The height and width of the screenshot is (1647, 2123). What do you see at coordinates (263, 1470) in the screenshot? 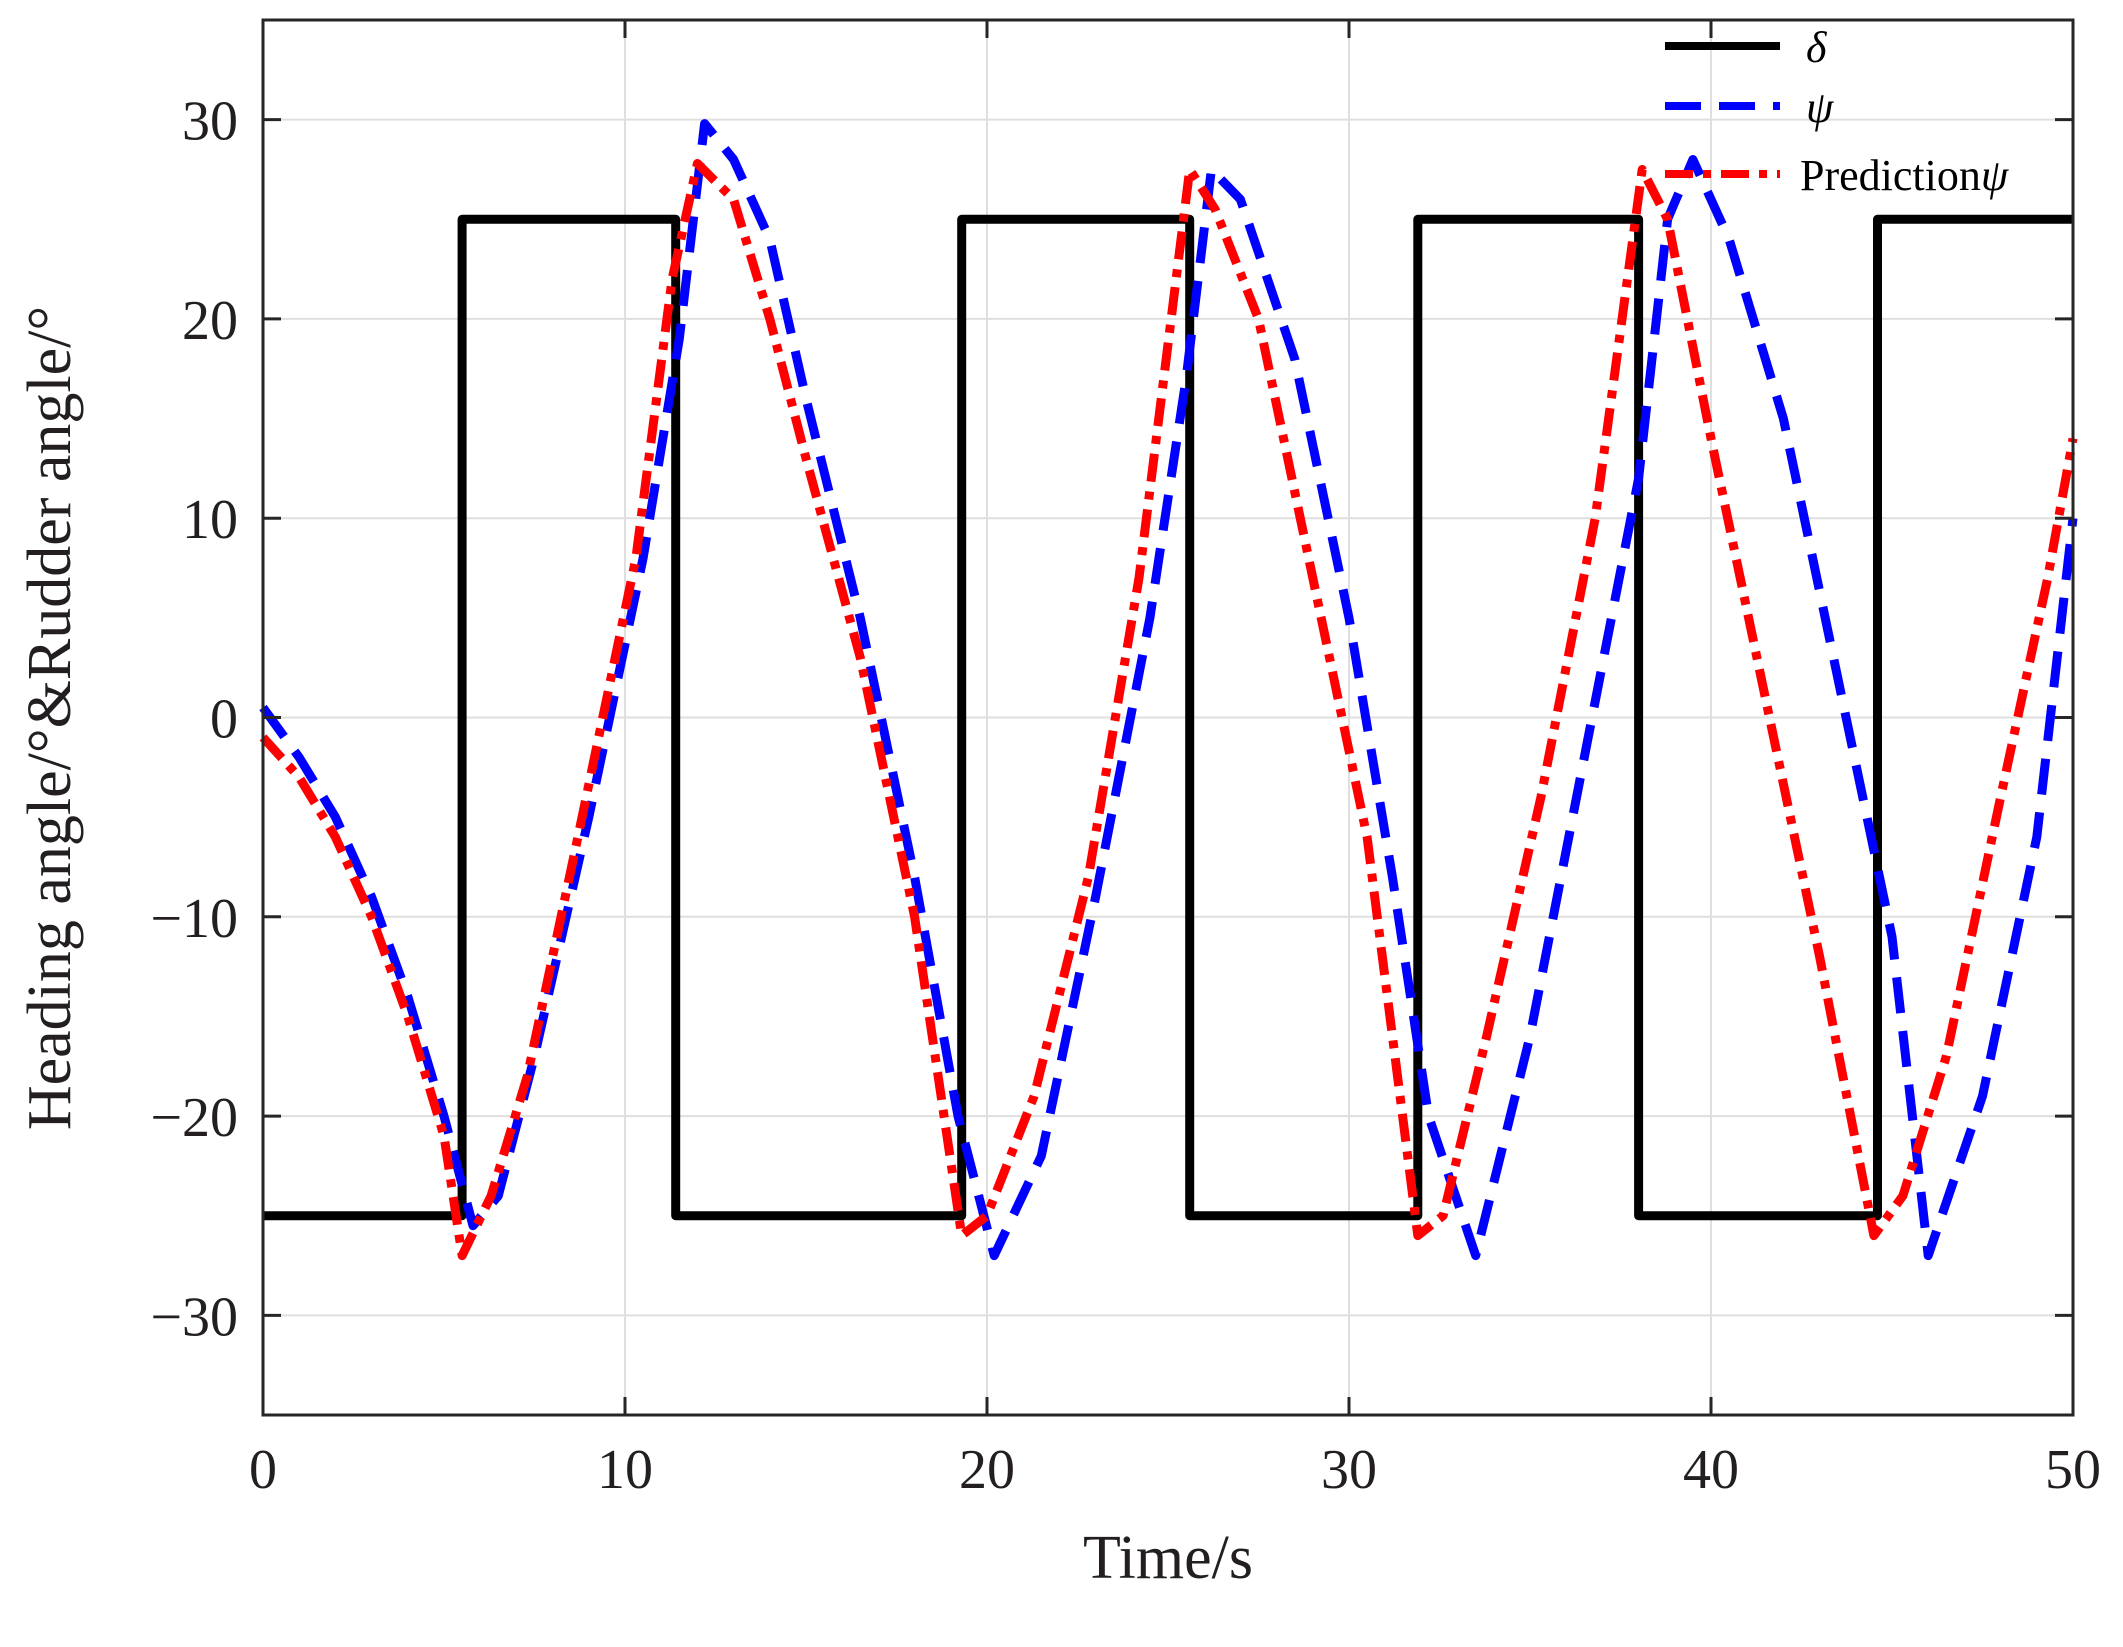
I see `x-tick-label: 0` at bounding box center [263, 1470].